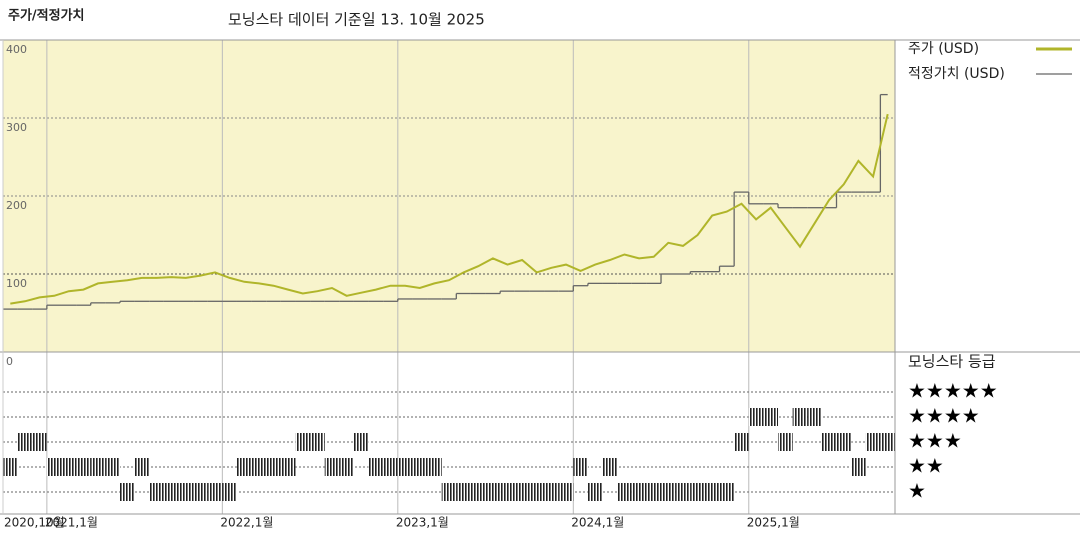  What do you see at coordinates (9, 361) in the screenshot?
I see `y-tick-label: 0` at bounding box center [9, 361].